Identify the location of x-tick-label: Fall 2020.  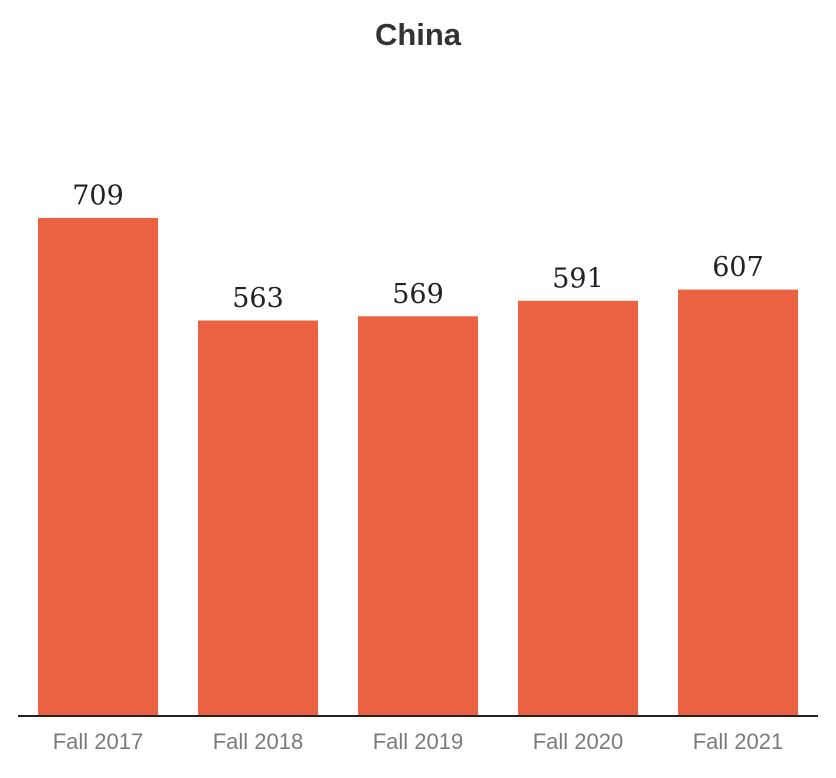
(578, 741).